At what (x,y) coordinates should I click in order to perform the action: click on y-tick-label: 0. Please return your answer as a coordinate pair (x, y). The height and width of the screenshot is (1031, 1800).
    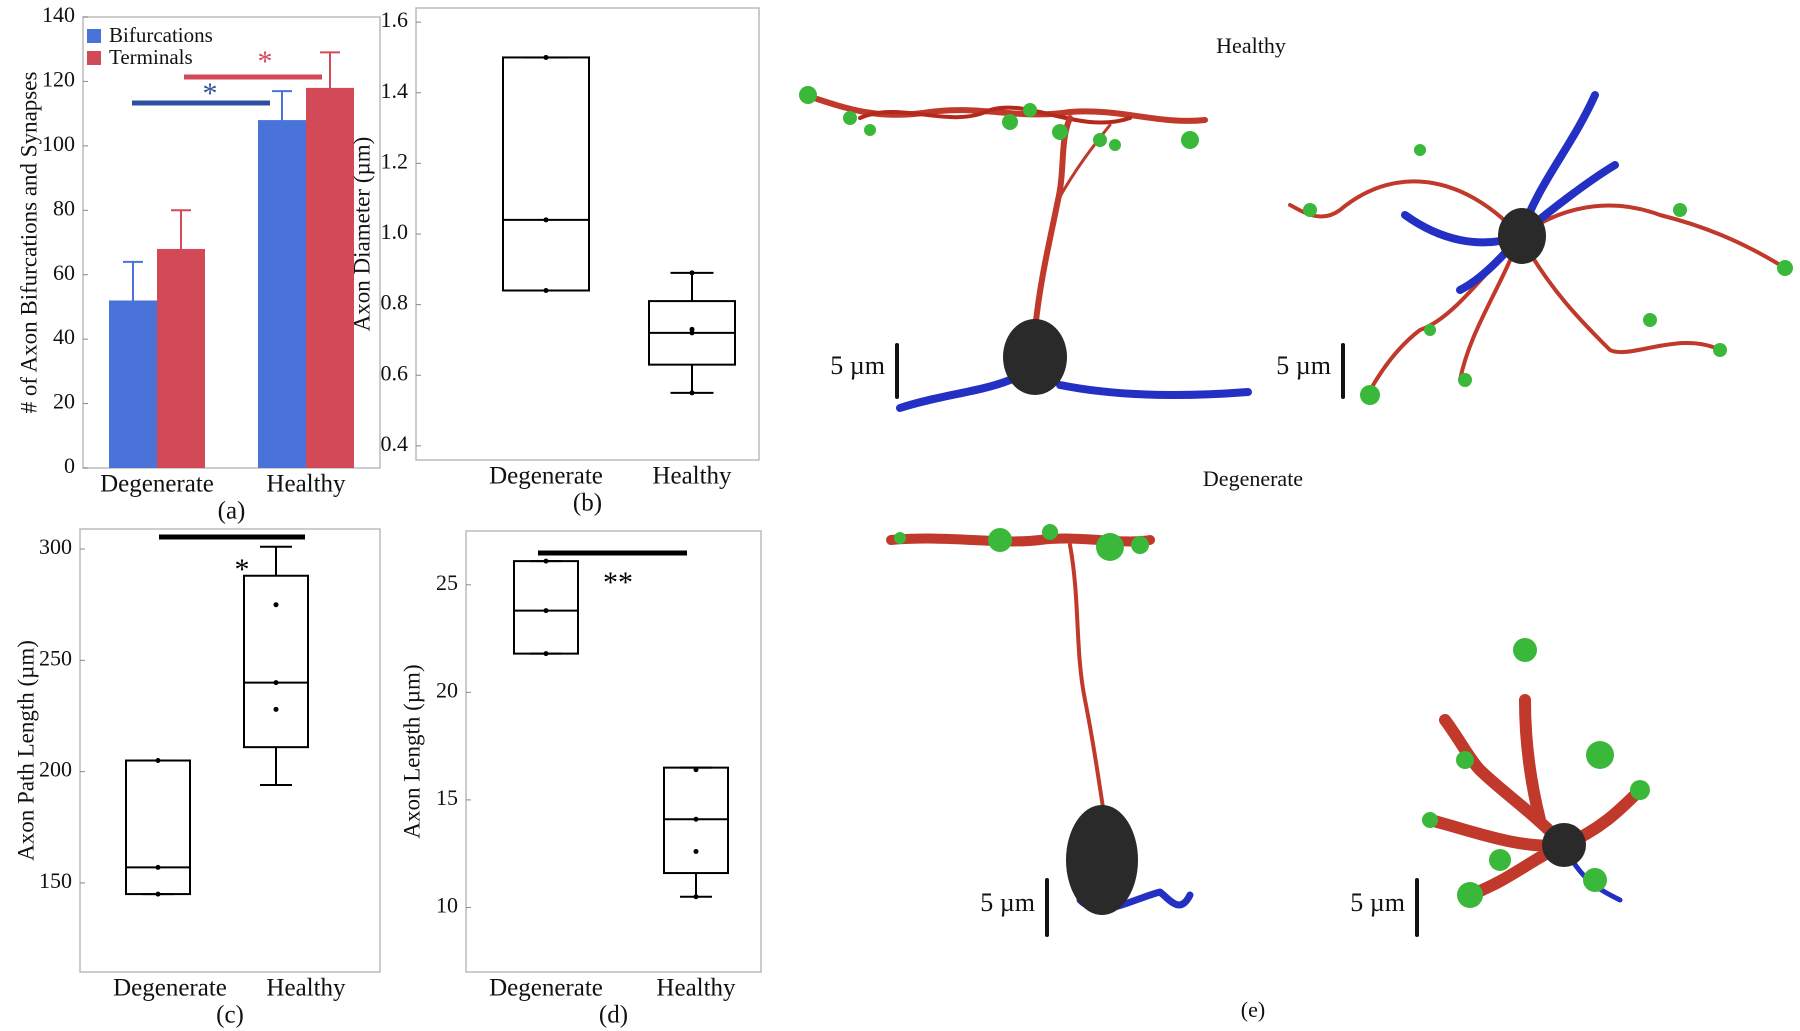
    Looking at the image, I should click on (69, 465).